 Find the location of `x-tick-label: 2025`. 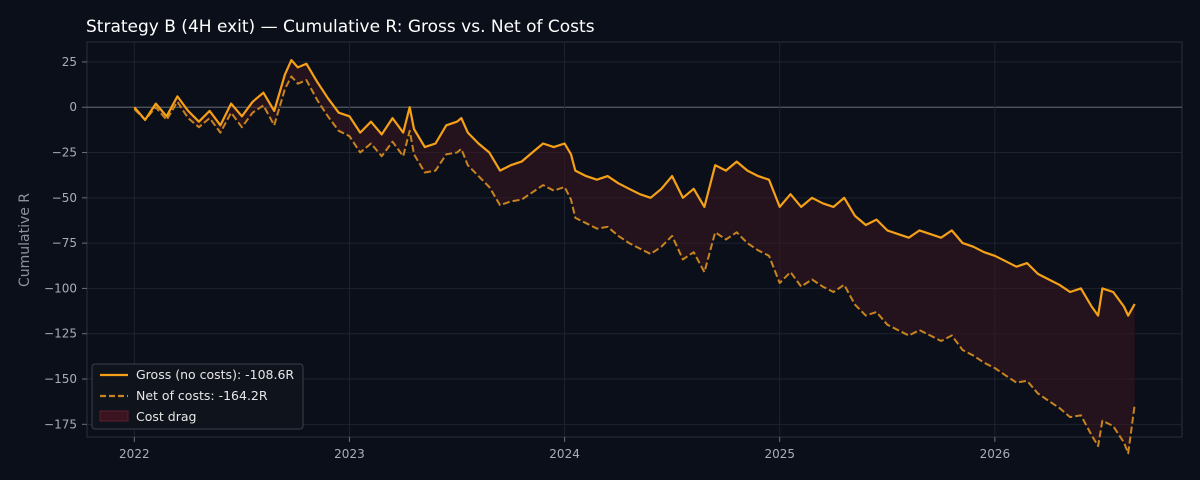

x-tick-label: 2025 is located at coordinates (779, 454).